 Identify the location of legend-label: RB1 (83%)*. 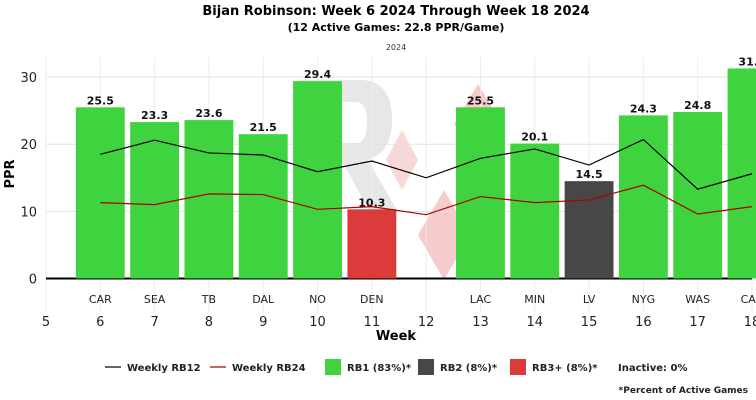
(379, 368).